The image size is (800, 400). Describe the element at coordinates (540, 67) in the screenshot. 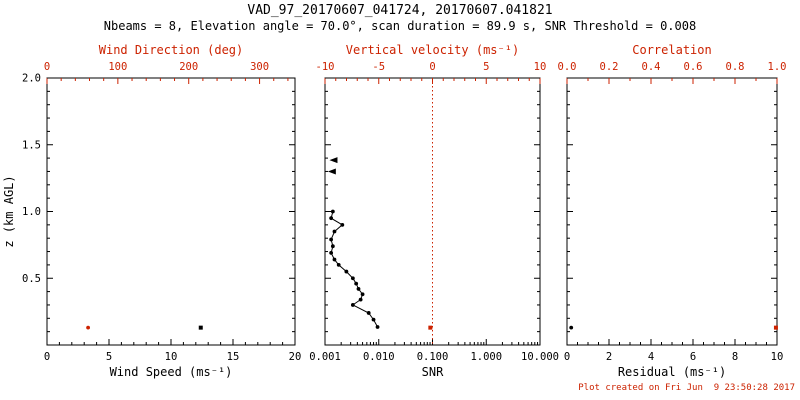

I see `top-tick-label: 10` at that location.